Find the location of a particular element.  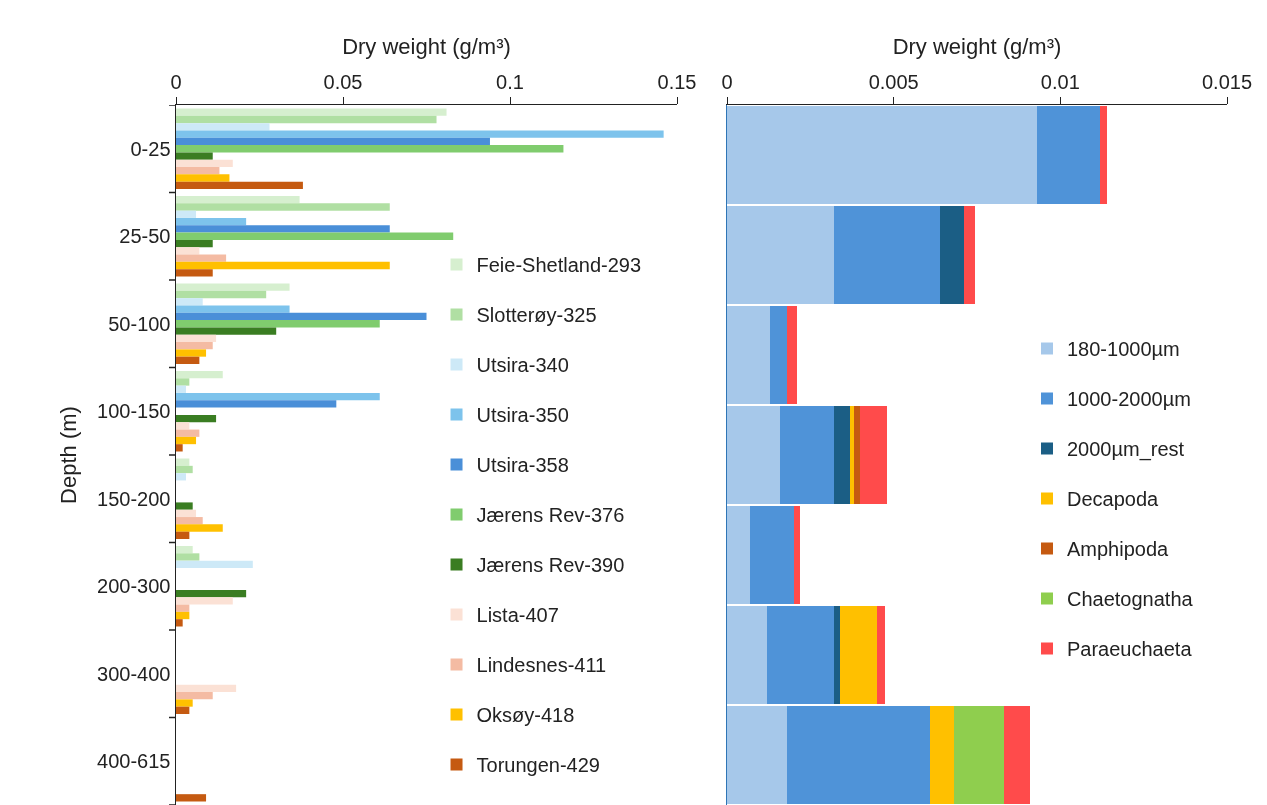

legend-label: Feie-Shetland-293 is located at coordinates (559, 265).